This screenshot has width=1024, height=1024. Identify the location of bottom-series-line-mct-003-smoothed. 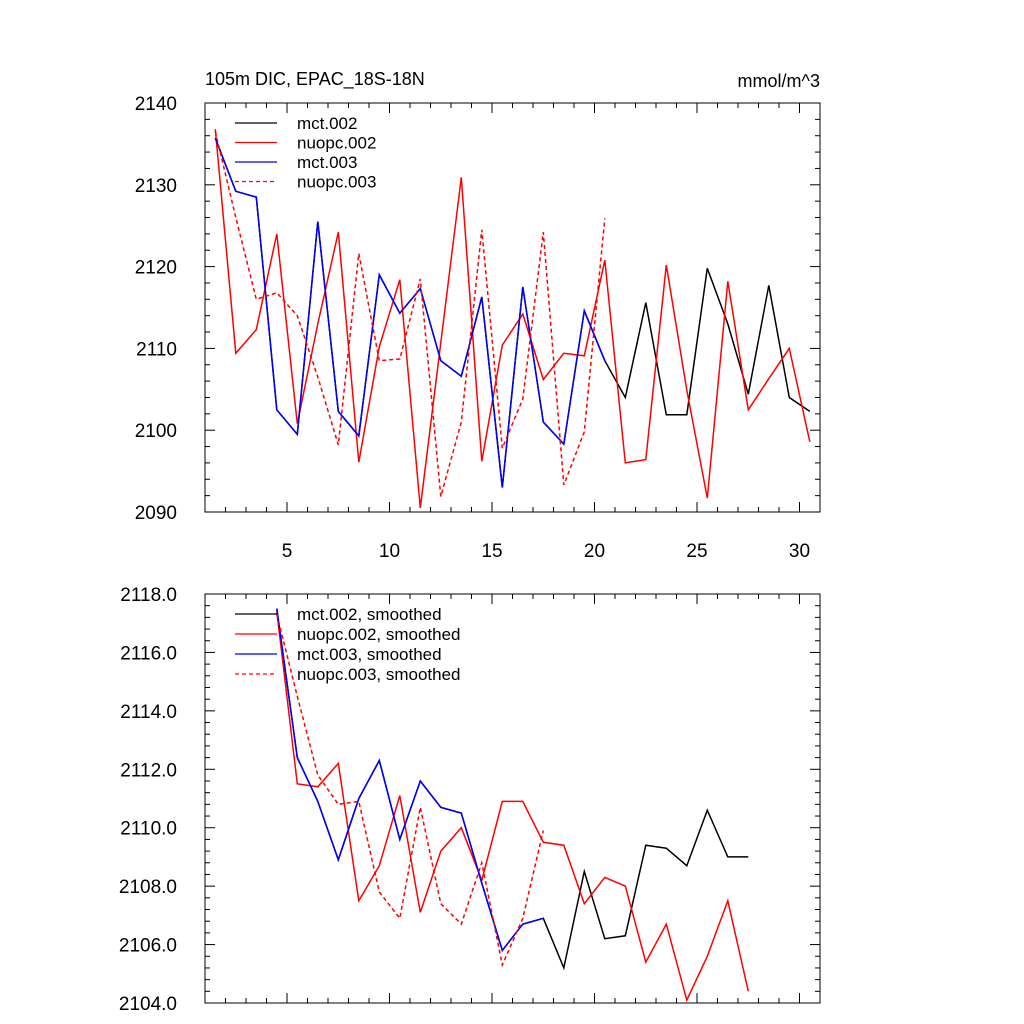
(410, 780).